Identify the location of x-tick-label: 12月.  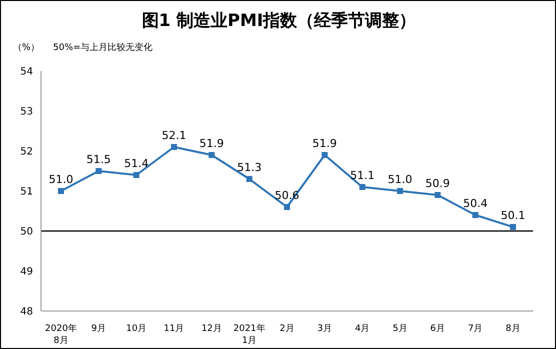
(211, 329).